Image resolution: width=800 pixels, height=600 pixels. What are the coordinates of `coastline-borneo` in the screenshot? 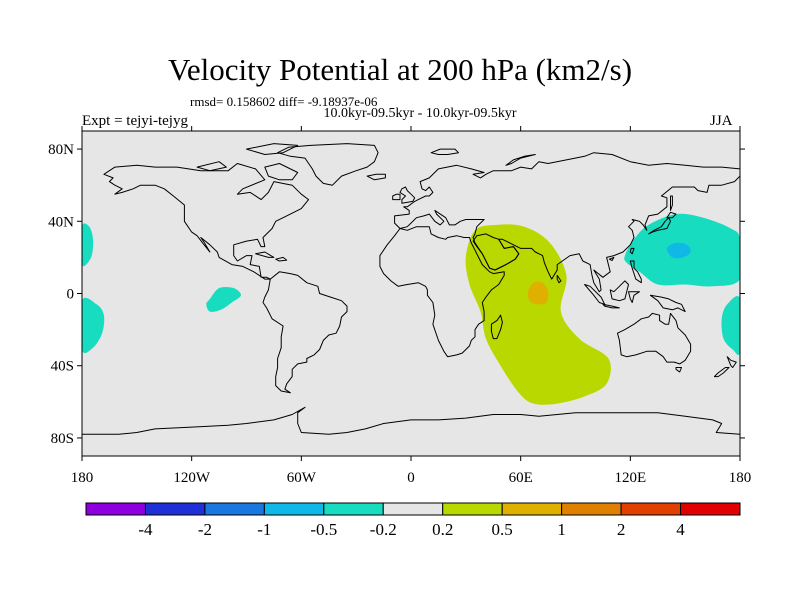 It's located at (619, 291).